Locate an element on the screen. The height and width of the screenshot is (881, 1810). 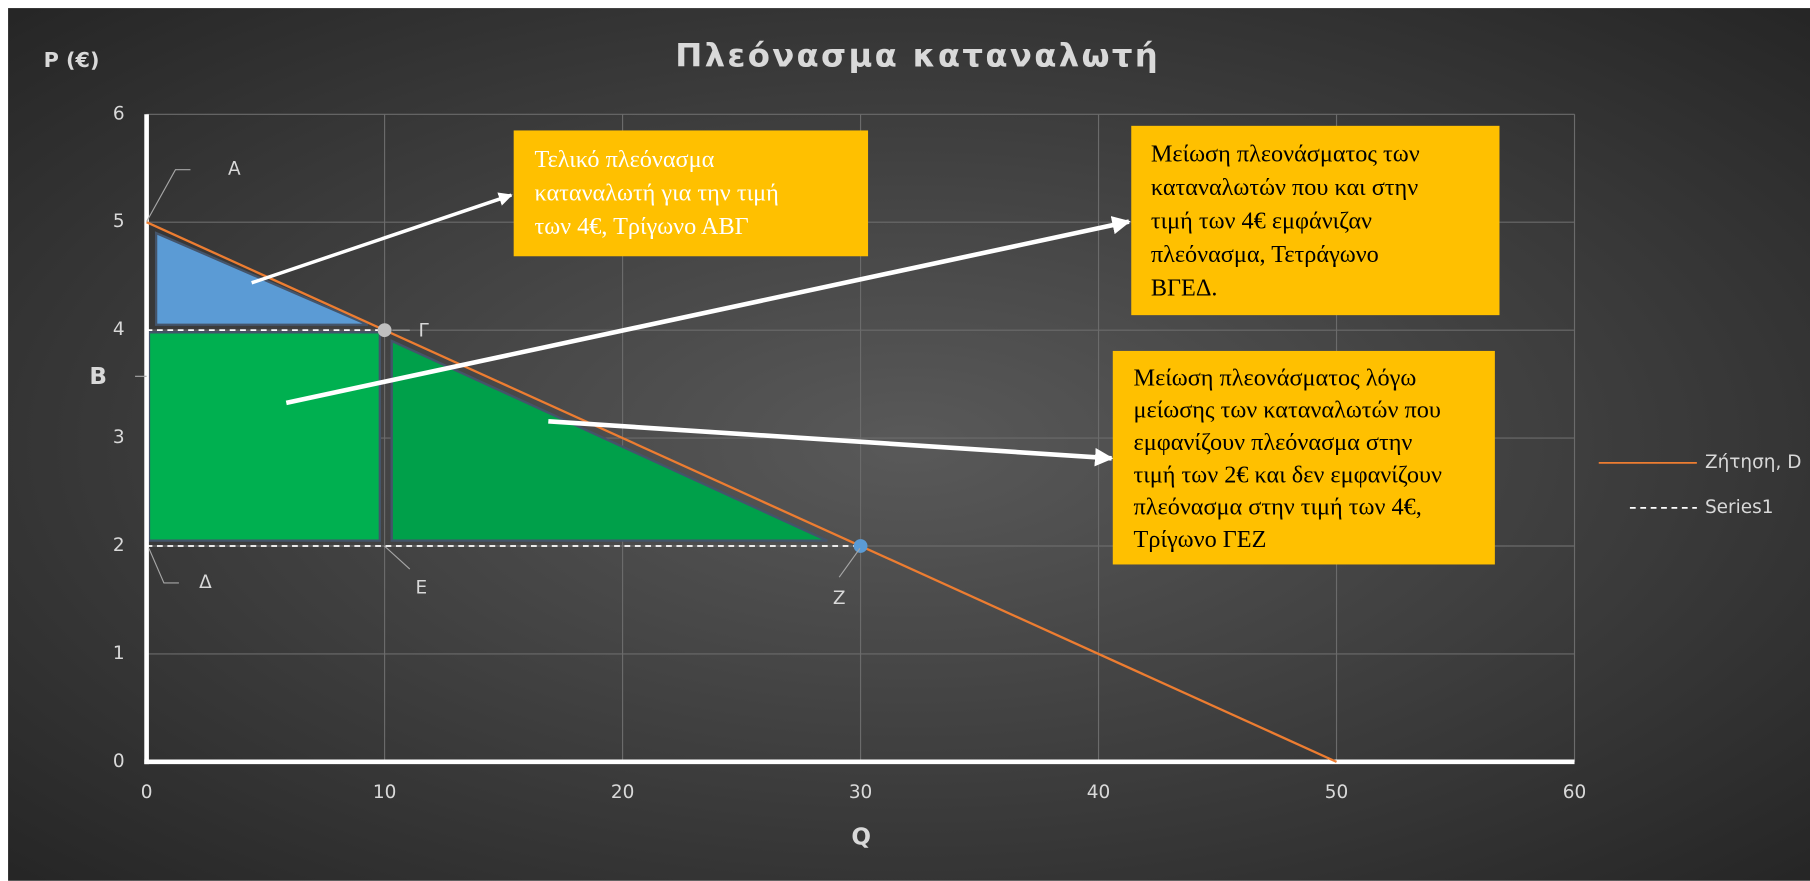
annotation-text: ΒΓΕΔ. is located at coordinates (1184, 287).